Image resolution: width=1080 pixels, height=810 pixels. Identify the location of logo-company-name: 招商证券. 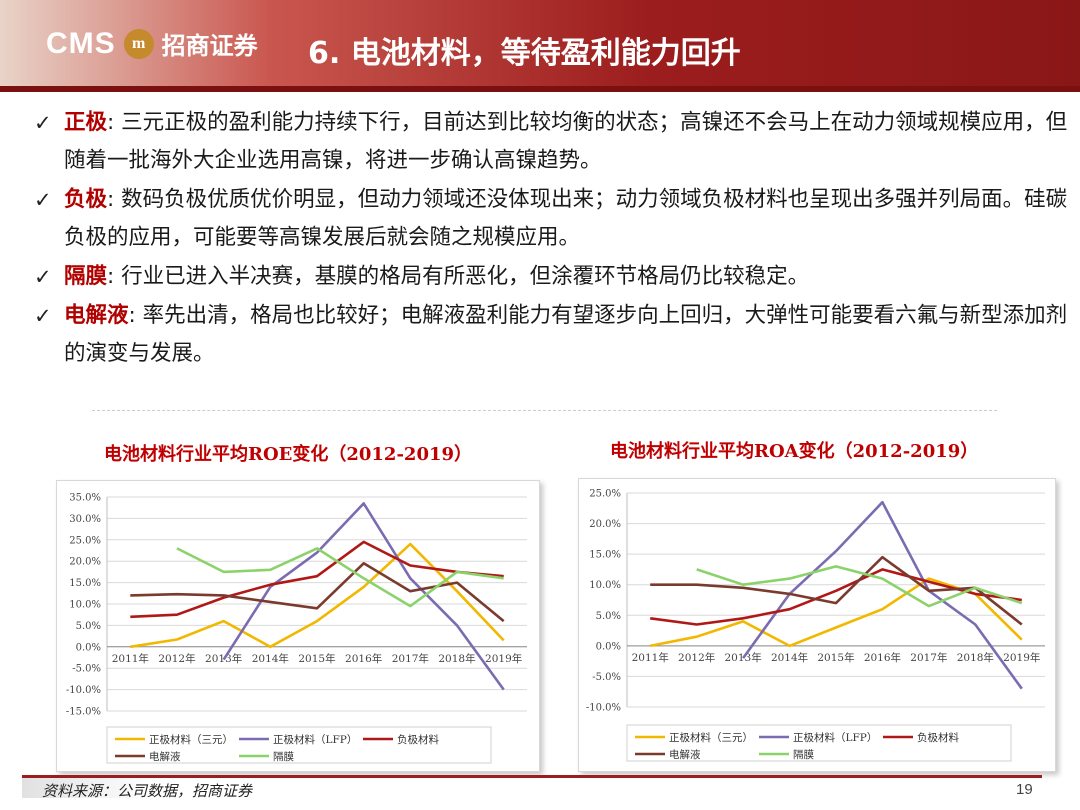
(209, 46).